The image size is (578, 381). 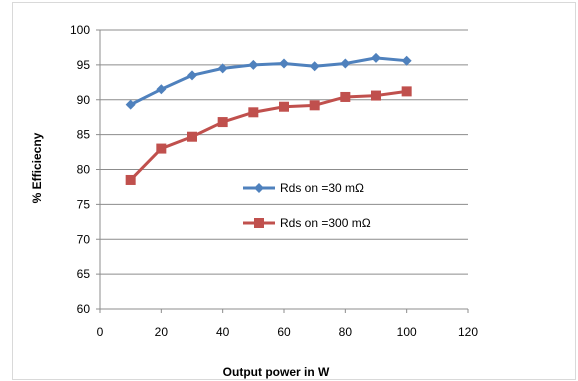 What do you see at coordinates (37, 167) in the screenshot?
I see `y-axis-title: % Efficiecny` at bounding box center [37, 167].